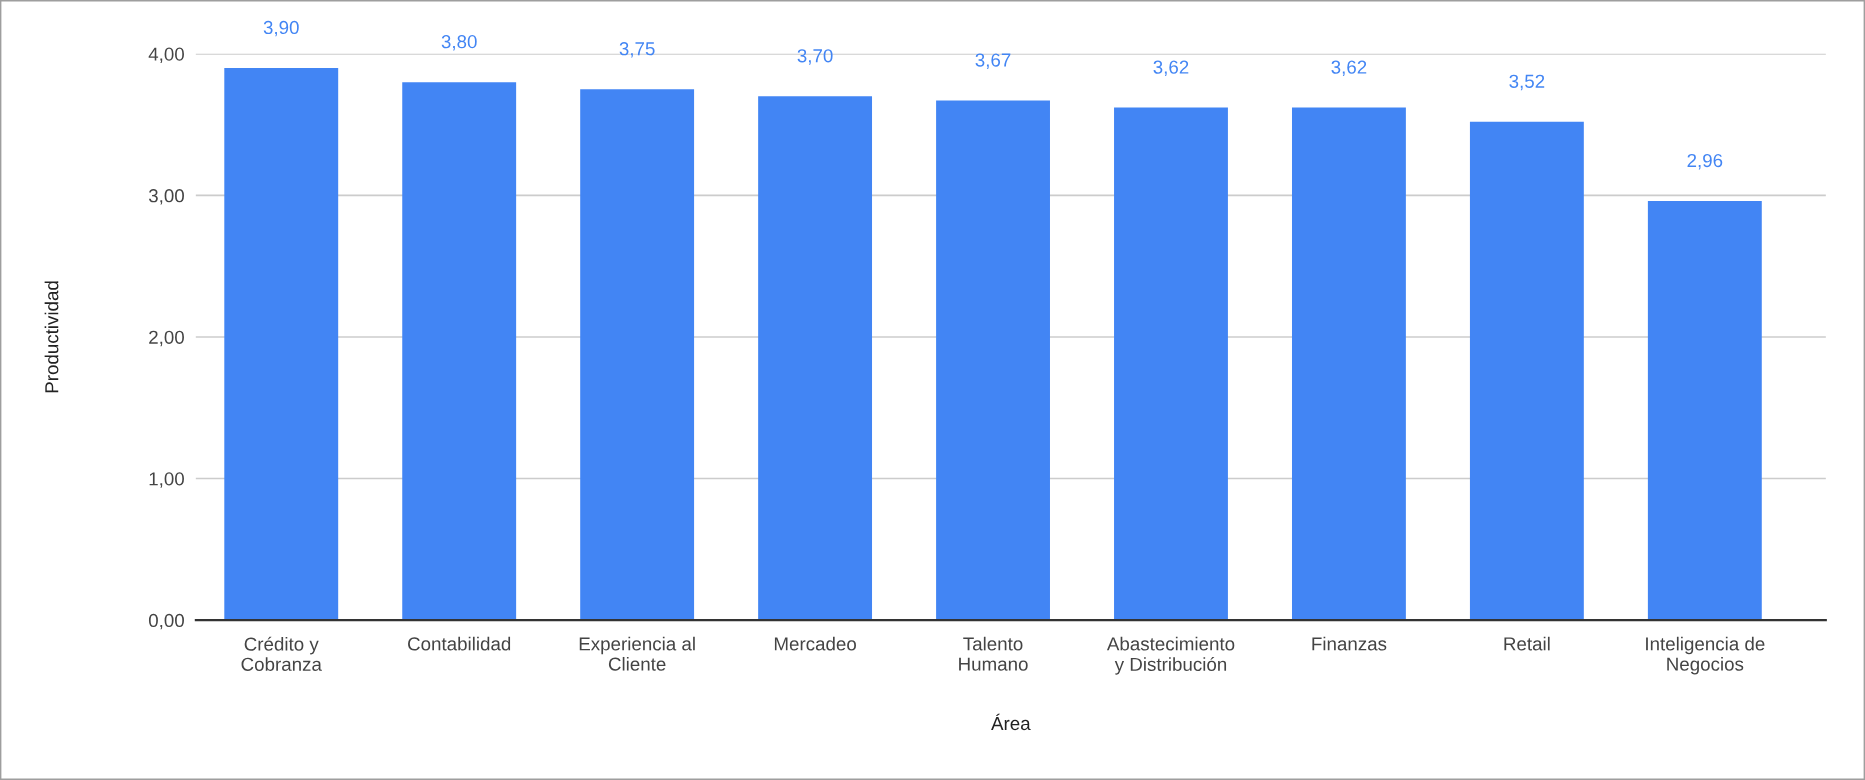  What do you see at coordinates (51, 337) in the screenshot?
I see `y-axis-title: Productividad` at bounding box center [51, 337].